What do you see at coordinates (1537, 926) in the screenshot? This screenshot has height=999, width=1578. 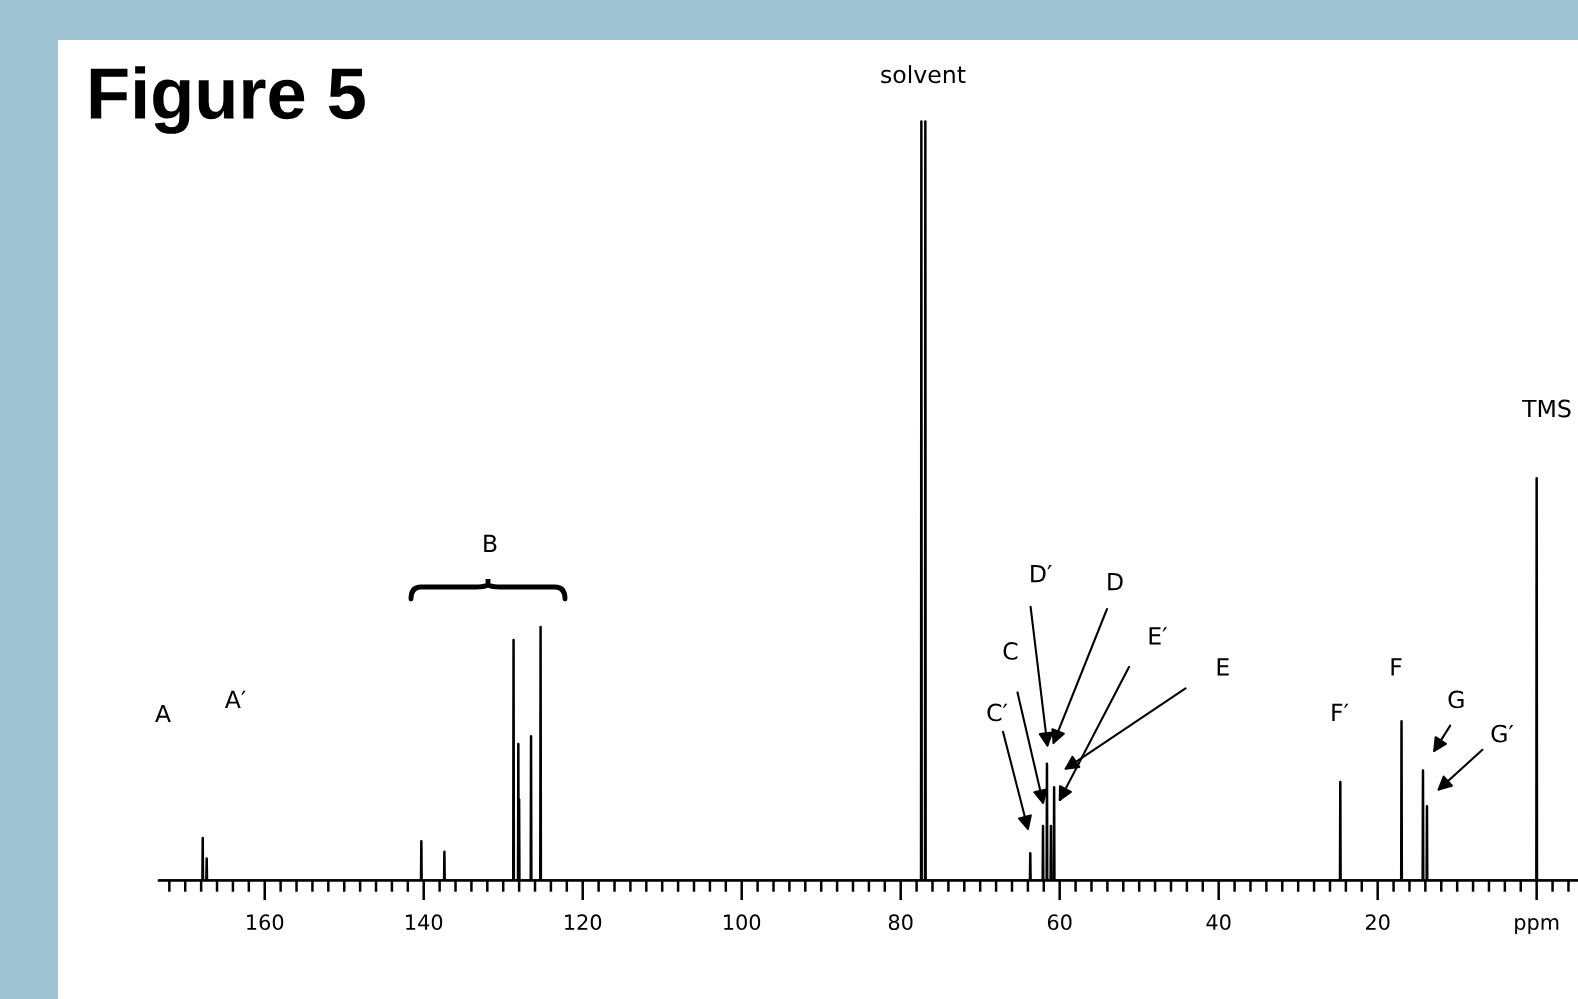 I see `x-tick-label: ppm` at bounding box center [1537, 926].